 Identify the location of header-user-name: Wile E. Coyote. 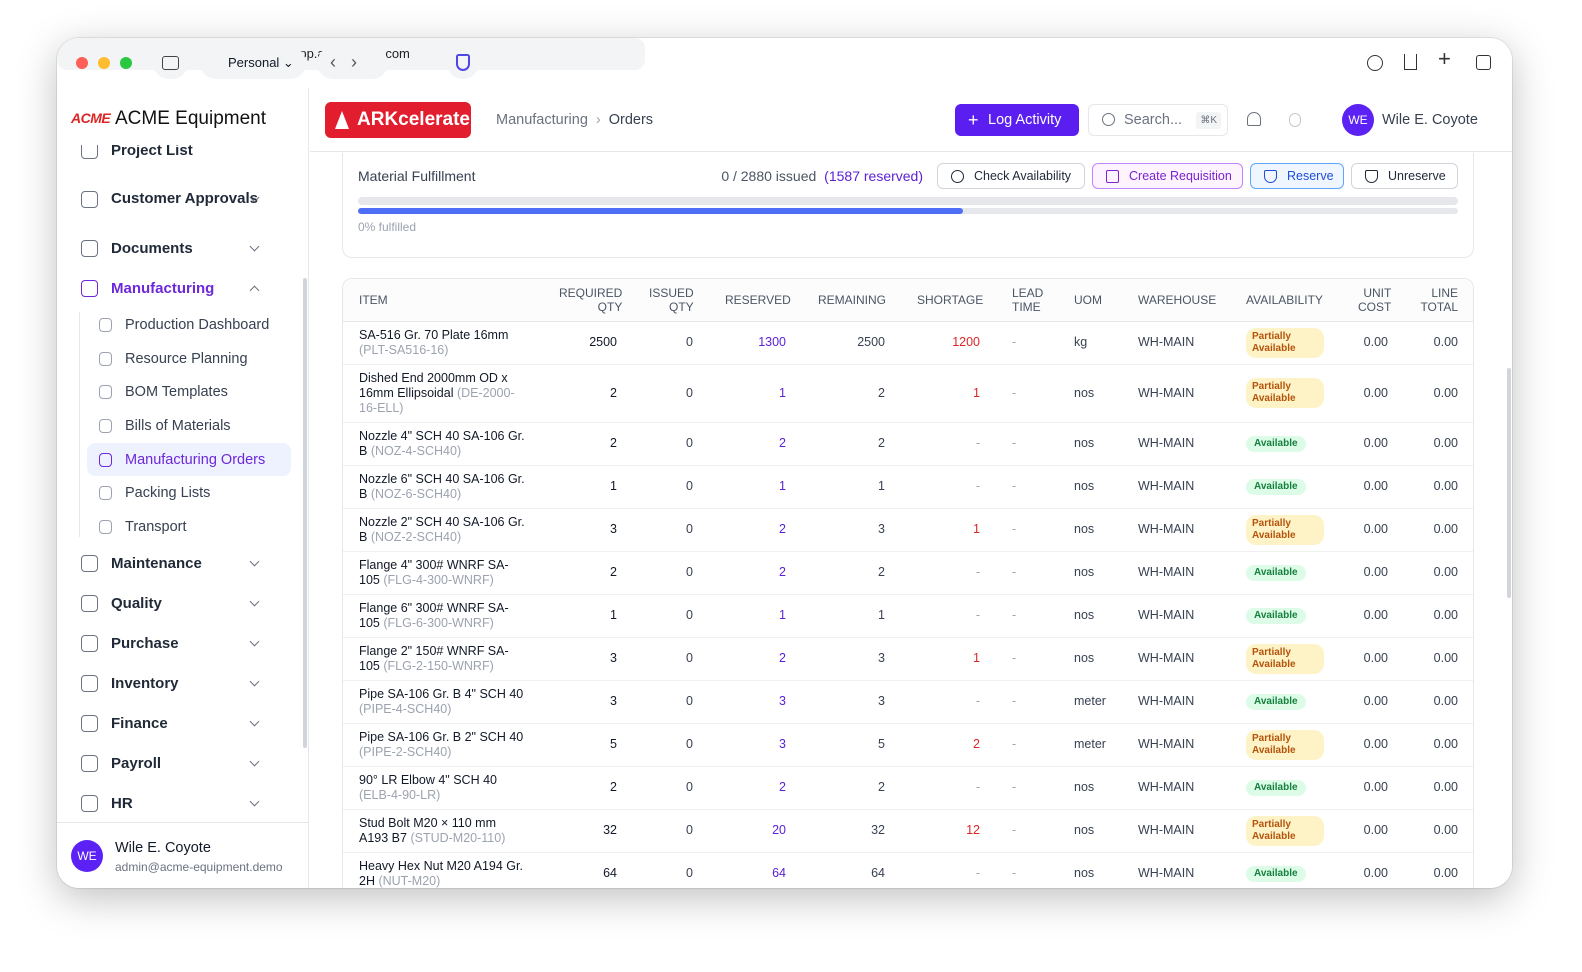
(1430, 120).